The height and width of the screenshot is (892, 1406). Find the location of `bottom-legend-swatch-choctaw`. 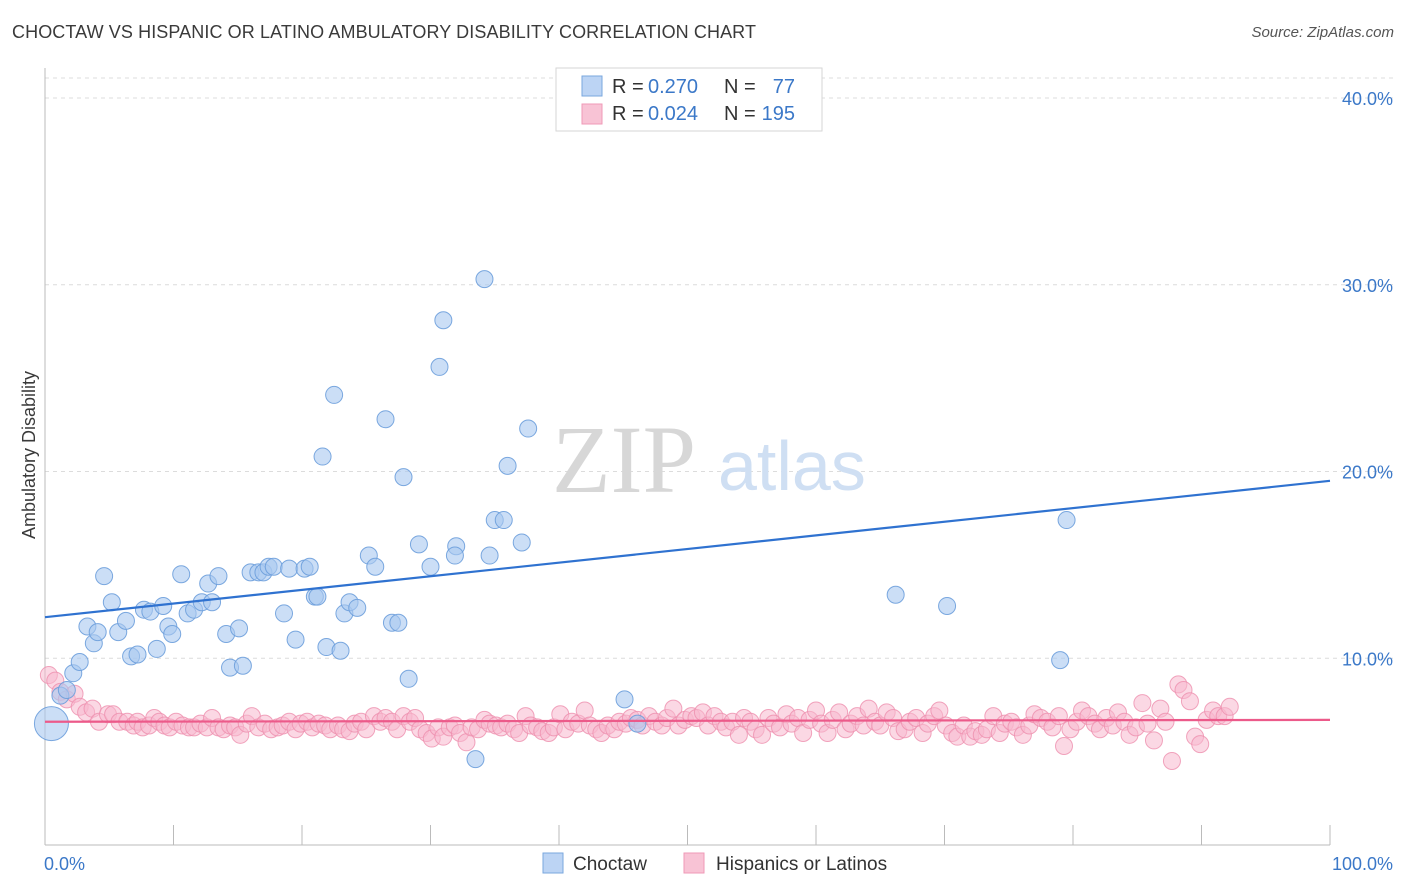

bottom-legend-swatch-choctaw is located at coordinates (553, 863).